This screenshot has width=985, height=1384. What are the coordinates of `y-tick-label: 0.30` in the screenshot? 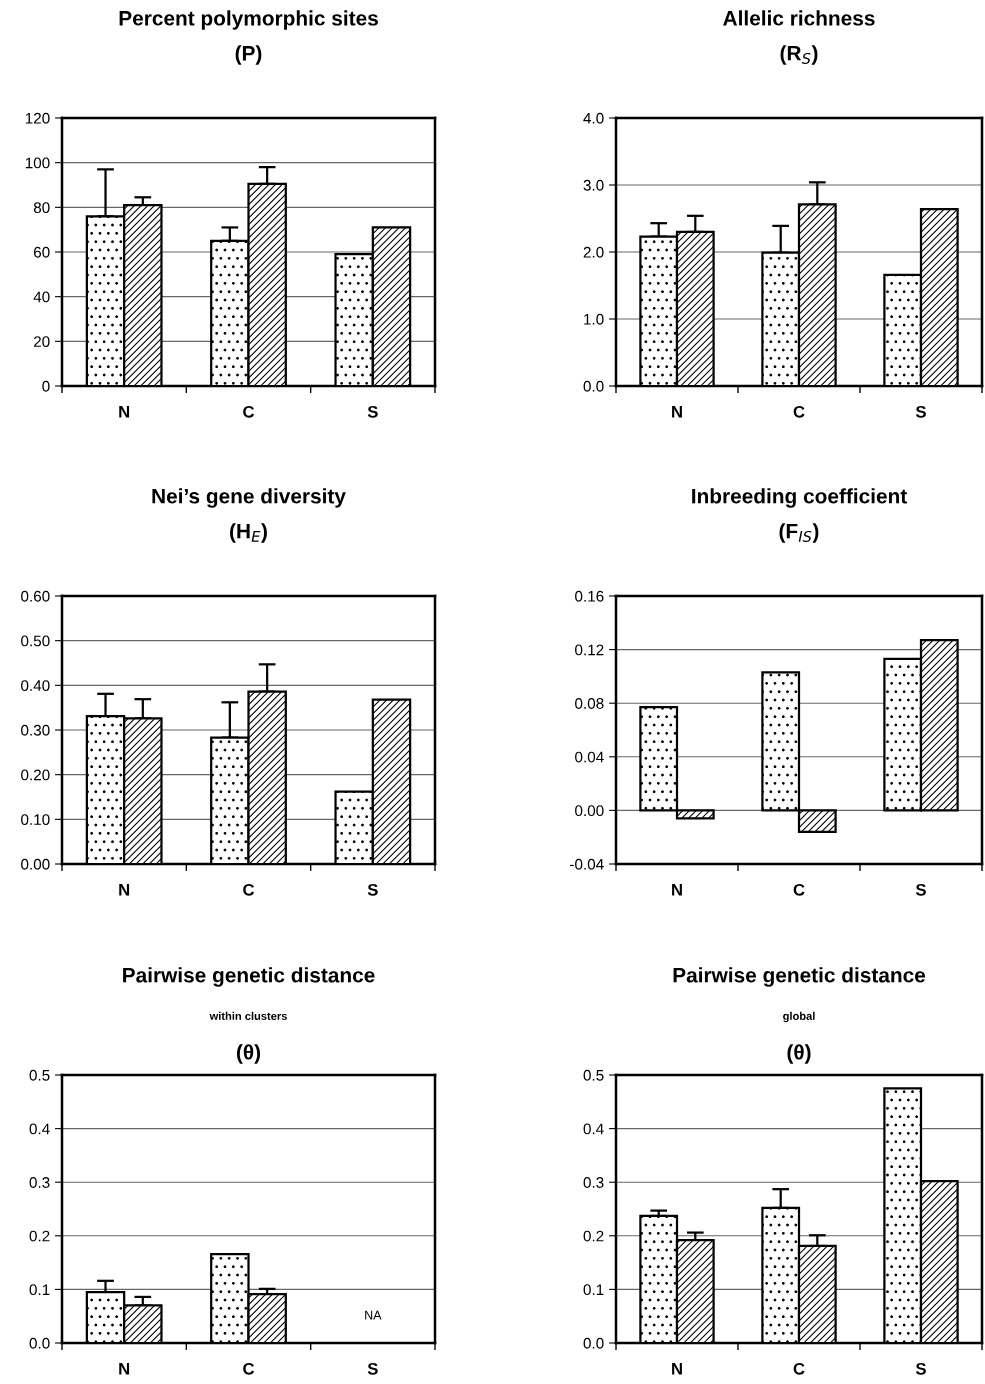 It's located at (35, 730).